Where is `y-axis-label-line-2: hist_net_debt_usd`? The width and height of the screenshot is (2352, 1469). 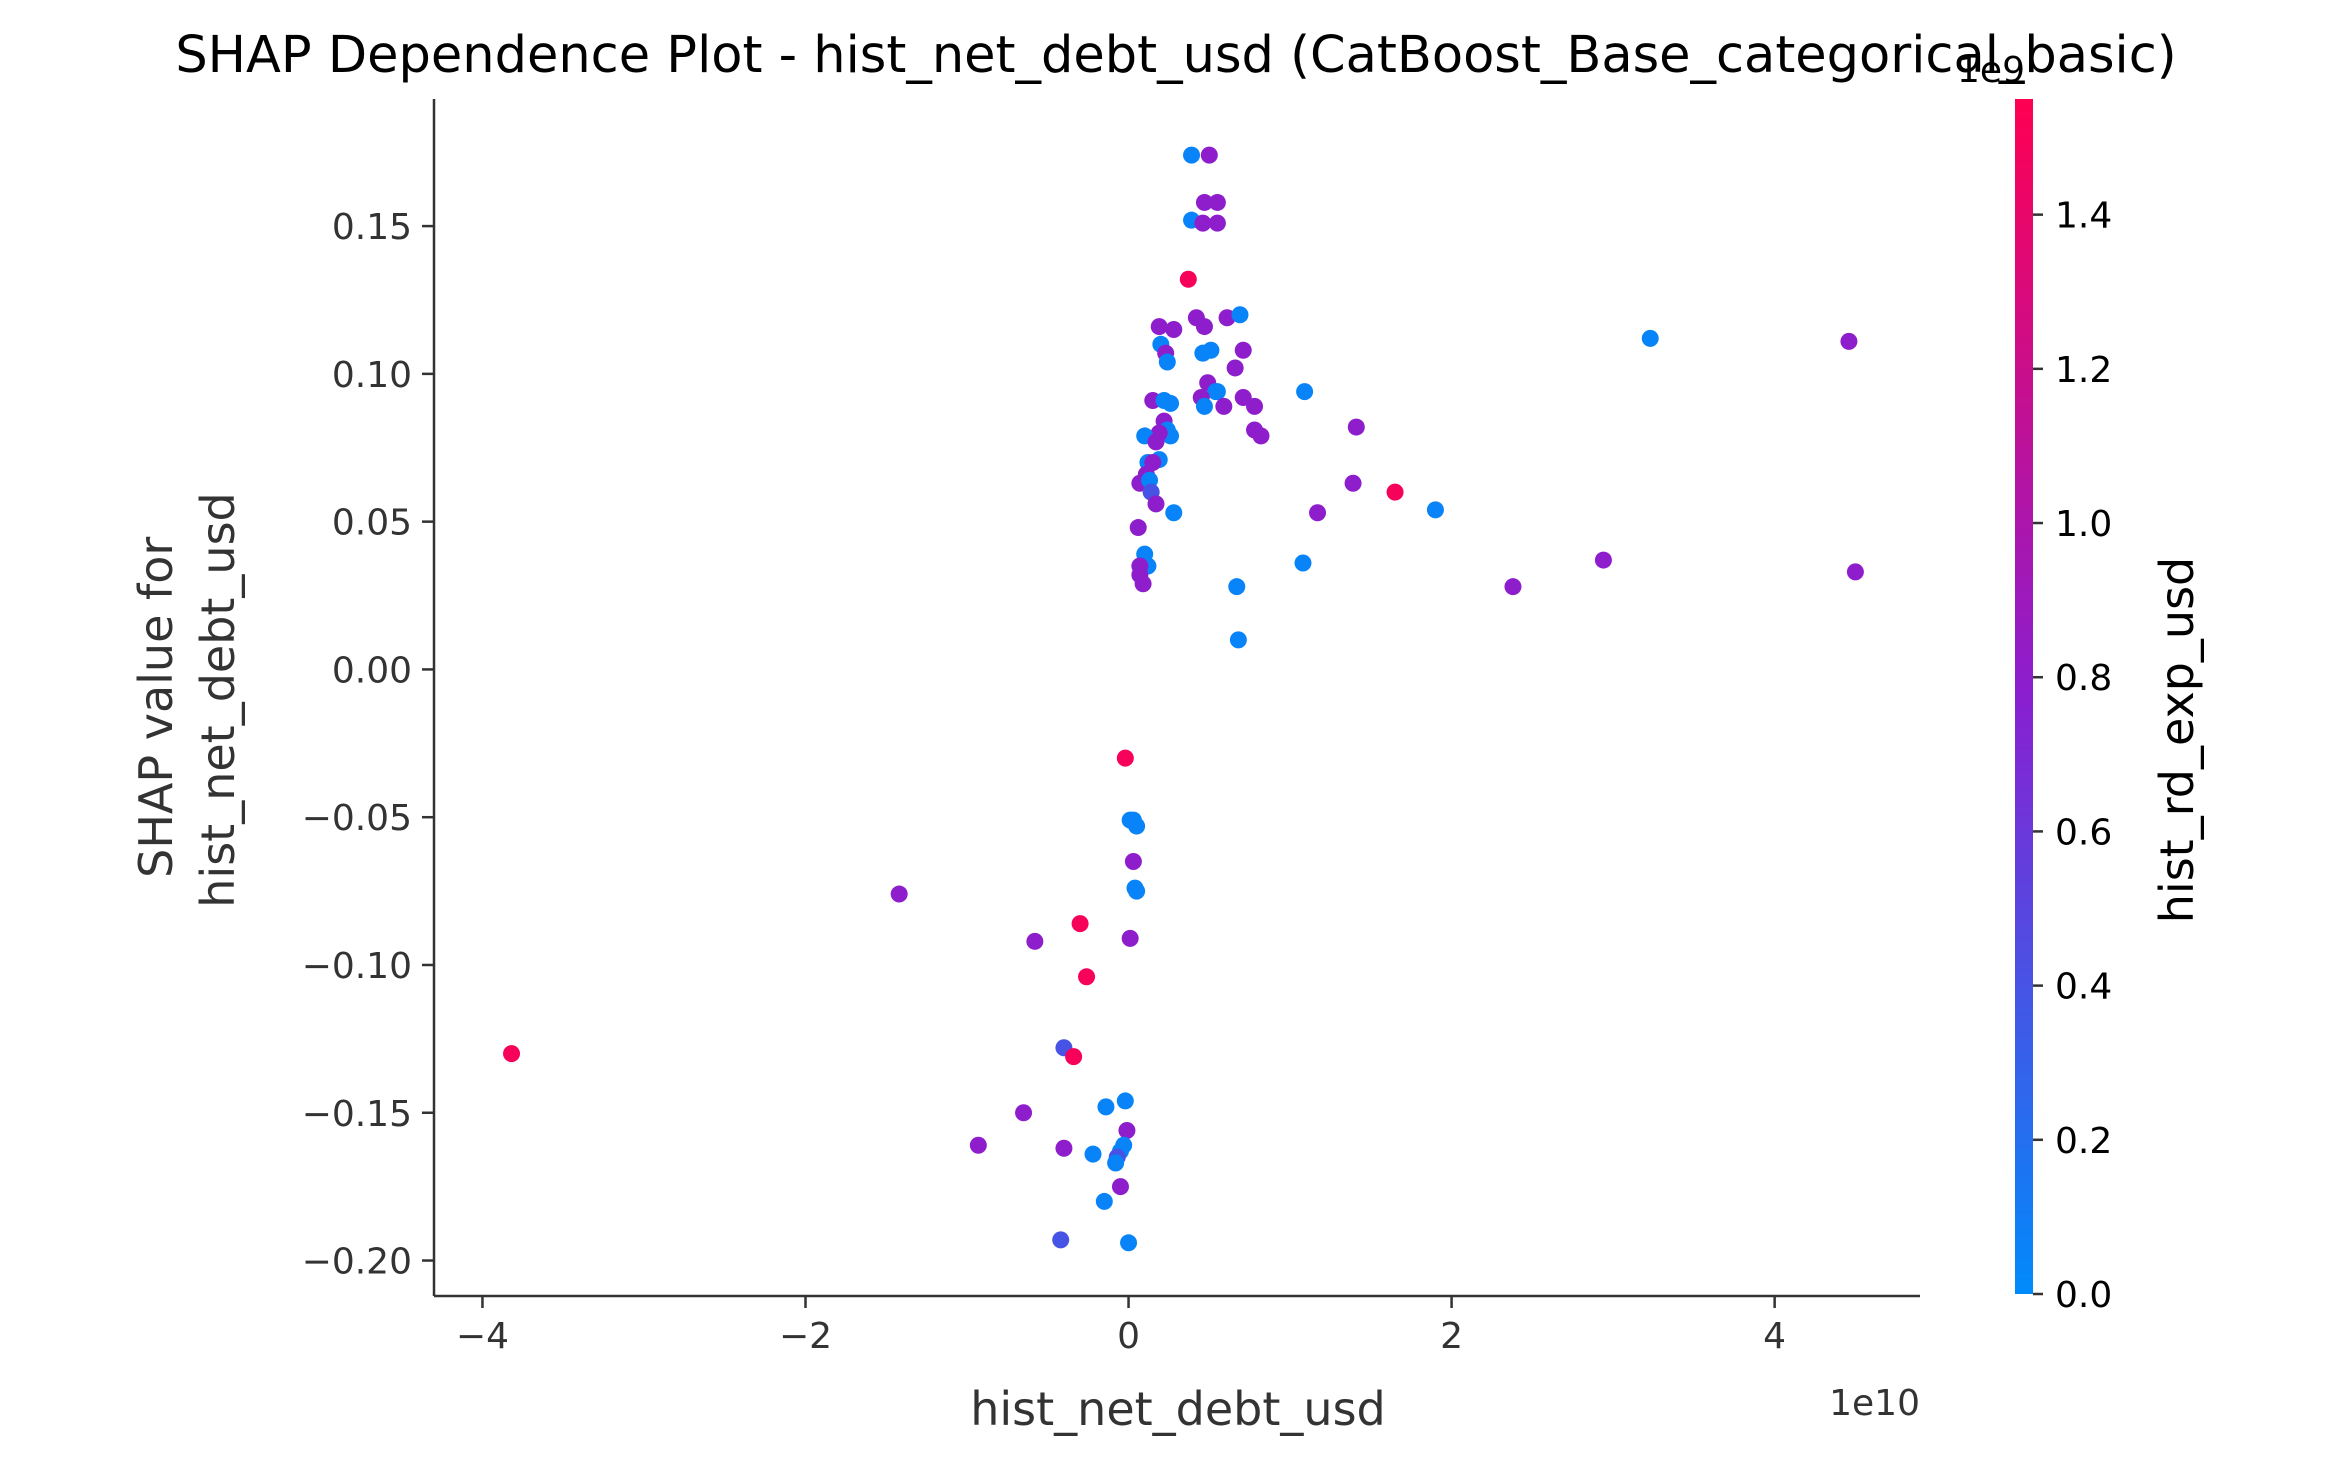 y-axis-label-line-2: hist_net_debt_usd is located at coordinates (218, 699).